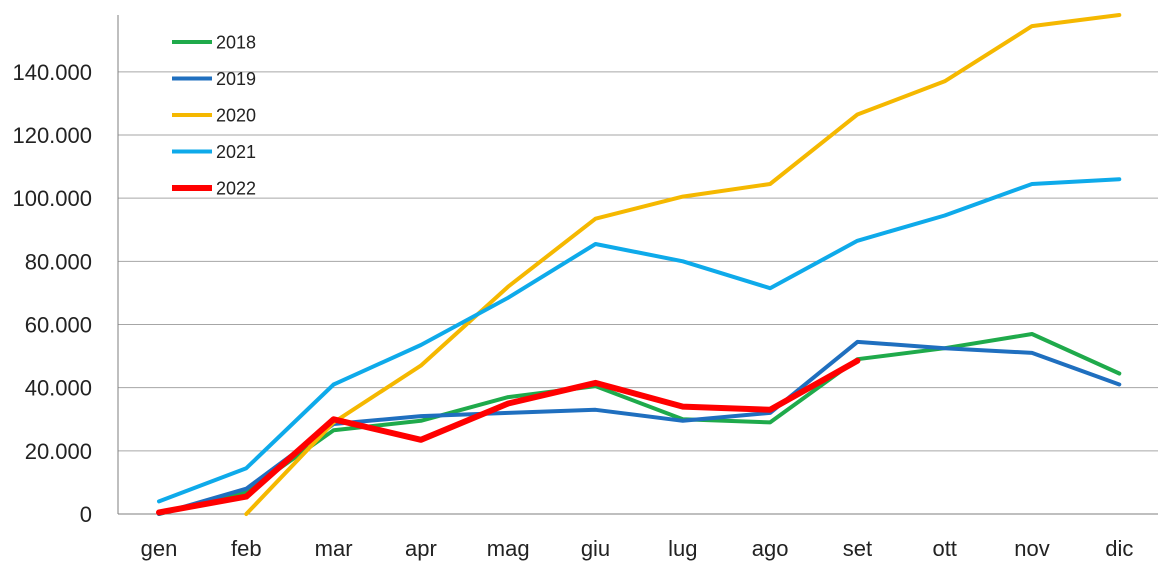  I want to click on x-tick-label: ott, so click(944, 548).